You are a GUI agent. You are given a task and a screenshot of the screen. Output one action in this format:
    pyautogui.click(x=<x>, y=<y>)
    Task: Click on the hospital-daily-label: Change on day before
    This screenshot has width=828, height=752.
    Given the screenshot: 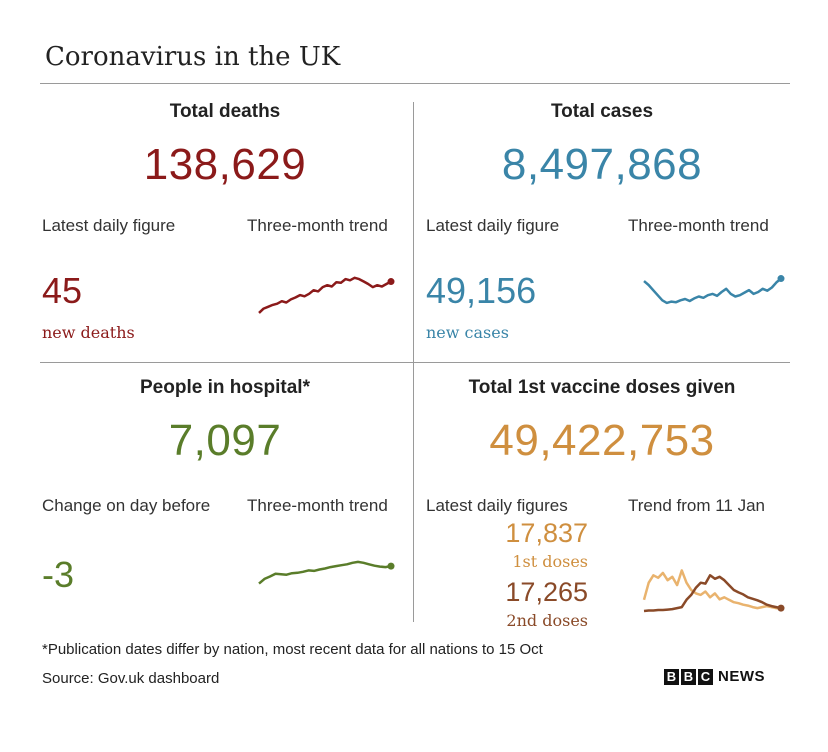 What is the action you would take?
    pyautogui.click(x=126, y=505)
    